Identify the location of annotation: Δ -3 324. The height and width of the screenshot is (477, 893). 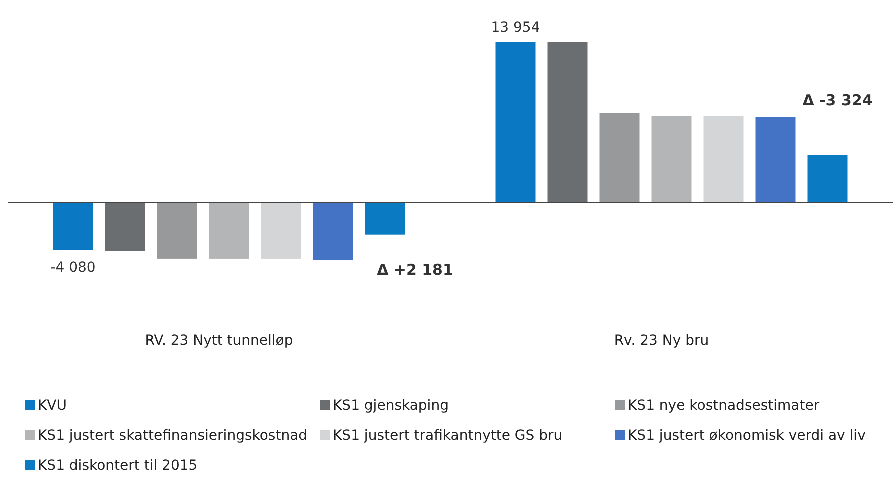
(837, 100).